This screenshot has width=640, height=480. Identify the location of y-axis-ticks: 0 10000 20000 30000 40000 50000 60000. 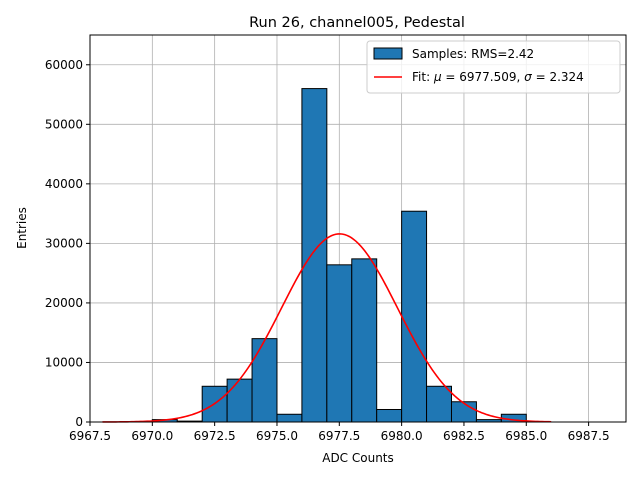
(67, 243).